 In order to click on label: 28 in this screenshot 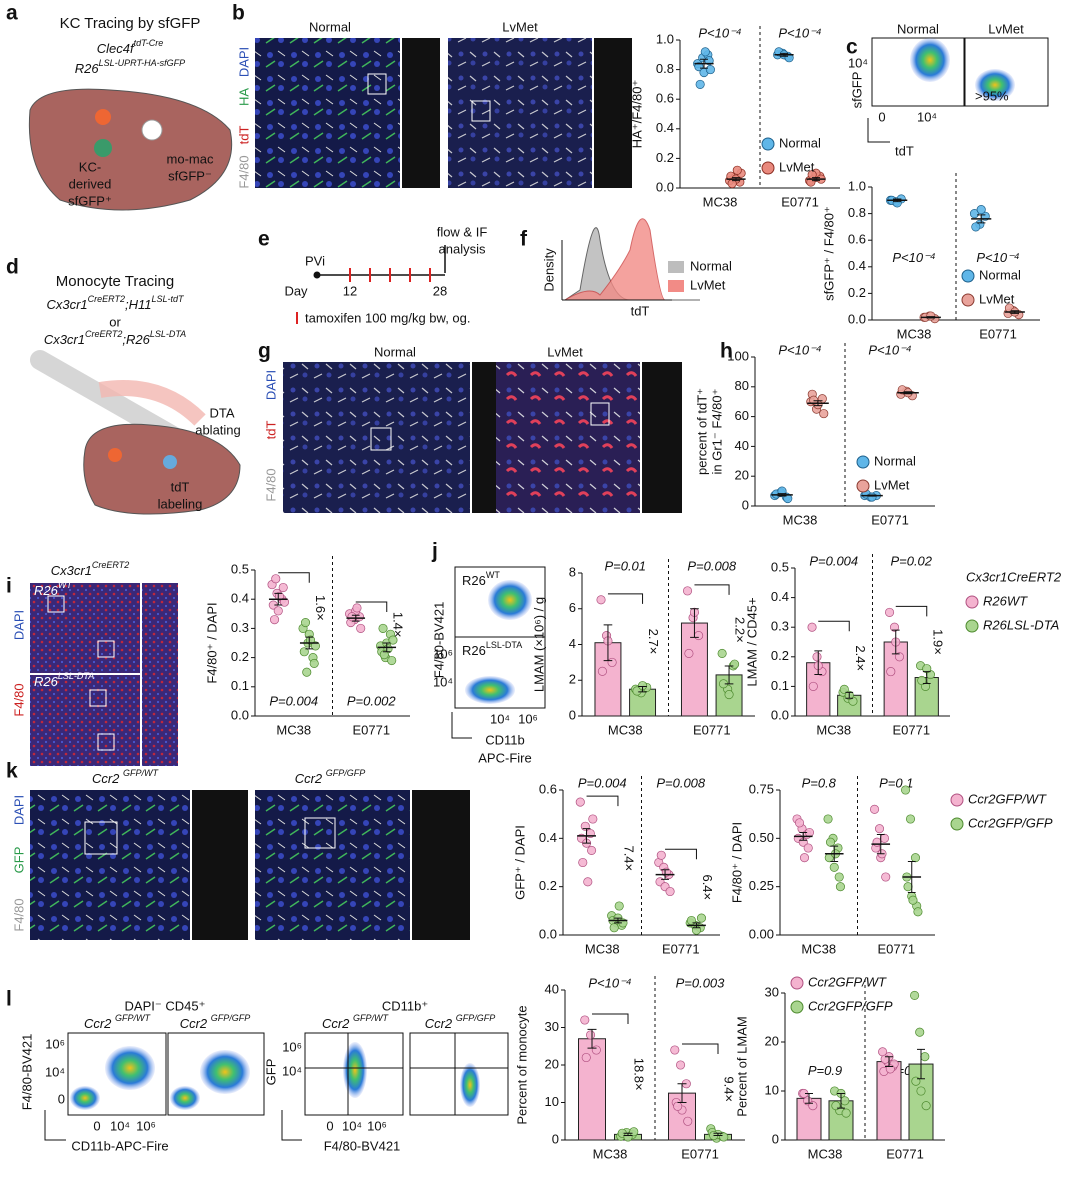, I will do `click(440, 290)`.